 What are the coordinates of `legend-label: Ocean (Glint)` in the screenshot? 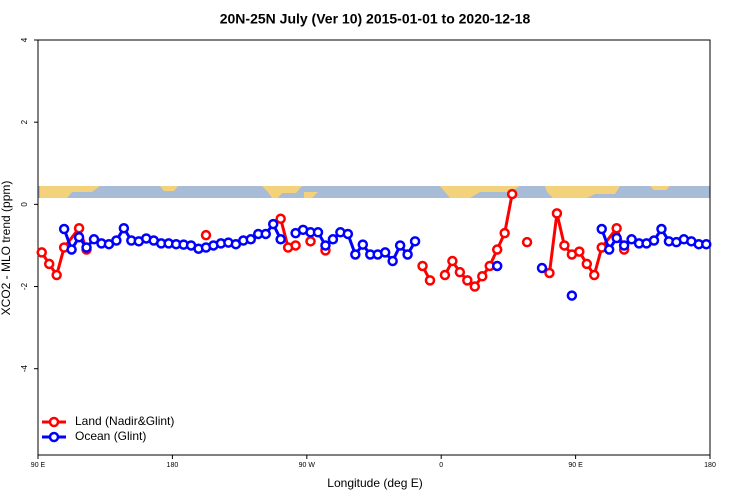 It's located at (110, 436).